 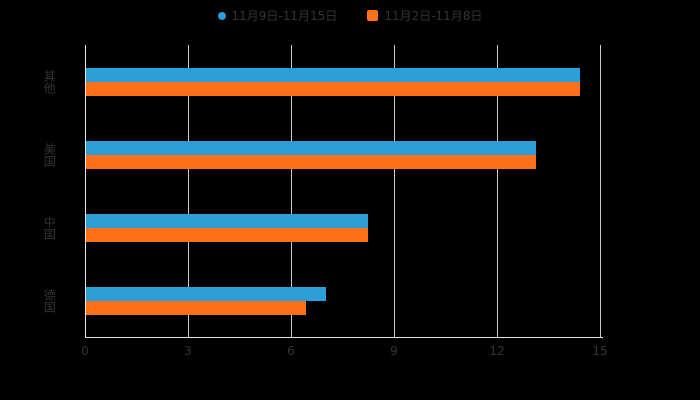 I want to click on x-tick-label: 0, so click(x=85, y=351).